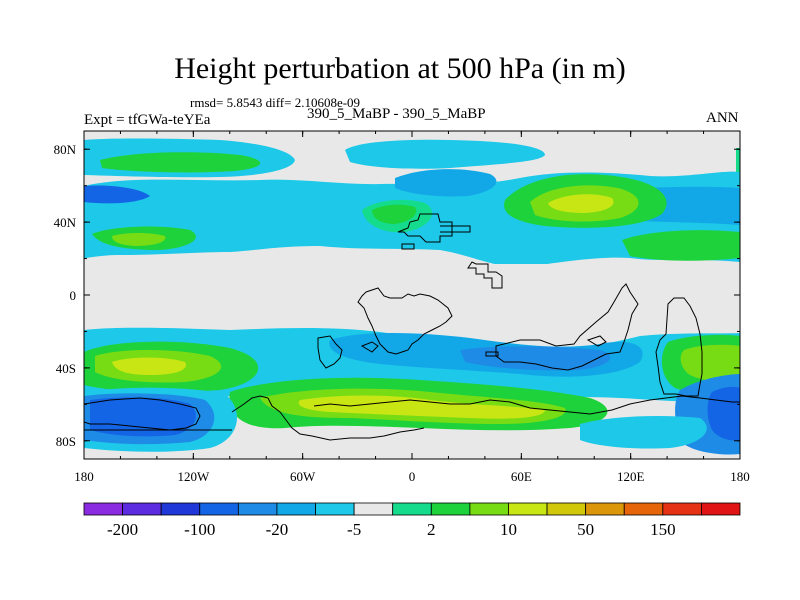  What do you see at coordinates (65, 295) in the screenshot?
I see `y-axis-tick-labels: 80N 40N 0 40S 80S` at bounding box center [65, 295].